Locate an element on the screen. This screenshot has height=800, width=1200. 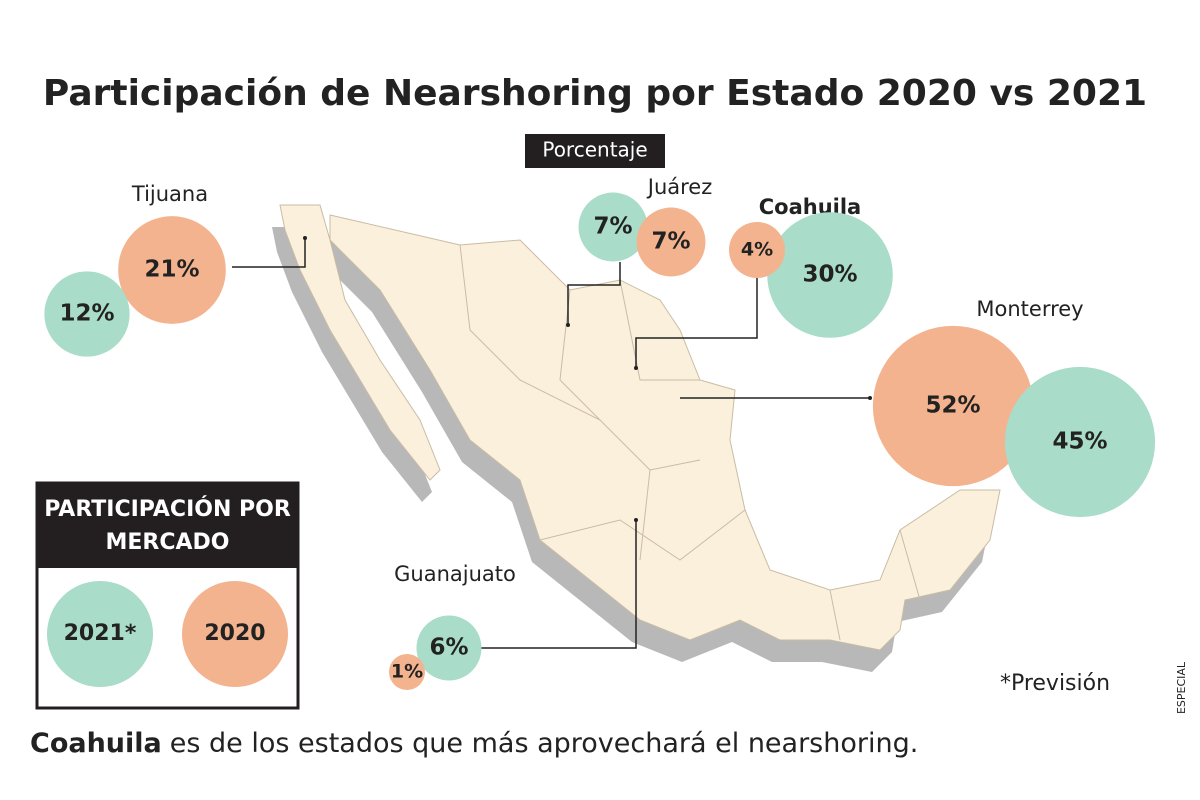
credit: ESPECIAL is located at coordinates (1181, 687).